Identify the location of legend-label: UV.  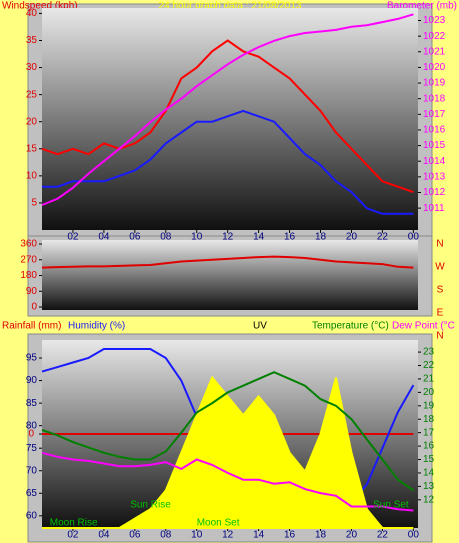
(260, 326).